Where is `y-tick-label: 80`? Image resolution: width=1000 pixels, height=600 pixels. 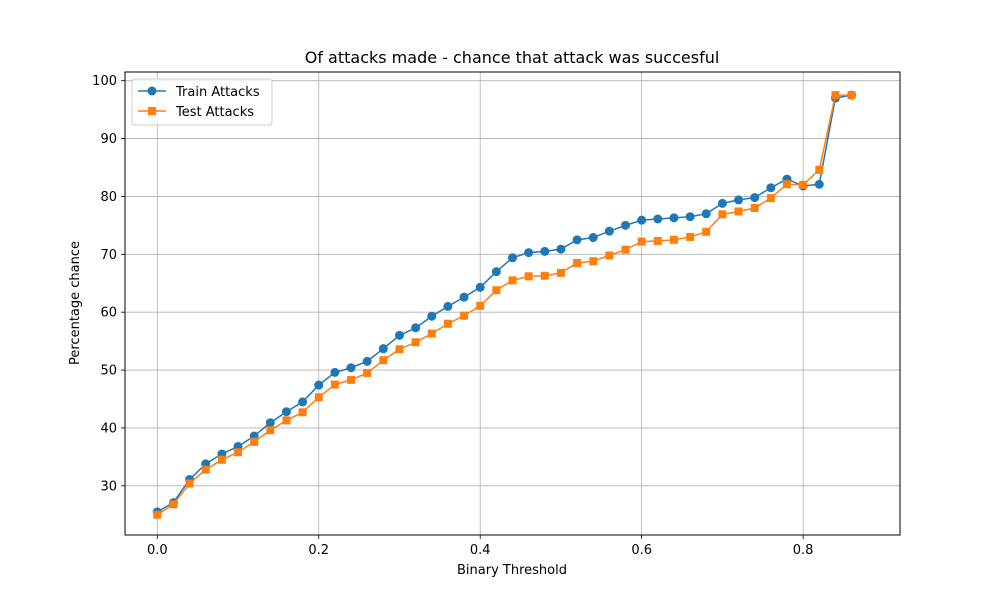
y-tick-label: 80 is located at coordinates (108, 197).